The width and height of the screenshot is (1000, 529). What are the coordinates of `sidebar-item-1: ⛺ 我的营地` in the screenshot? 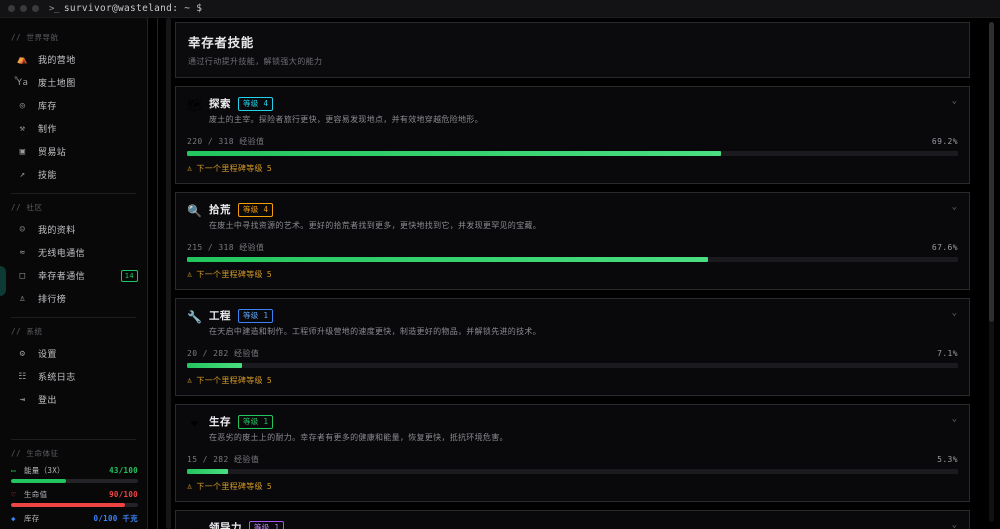 It's located at (73, 59).